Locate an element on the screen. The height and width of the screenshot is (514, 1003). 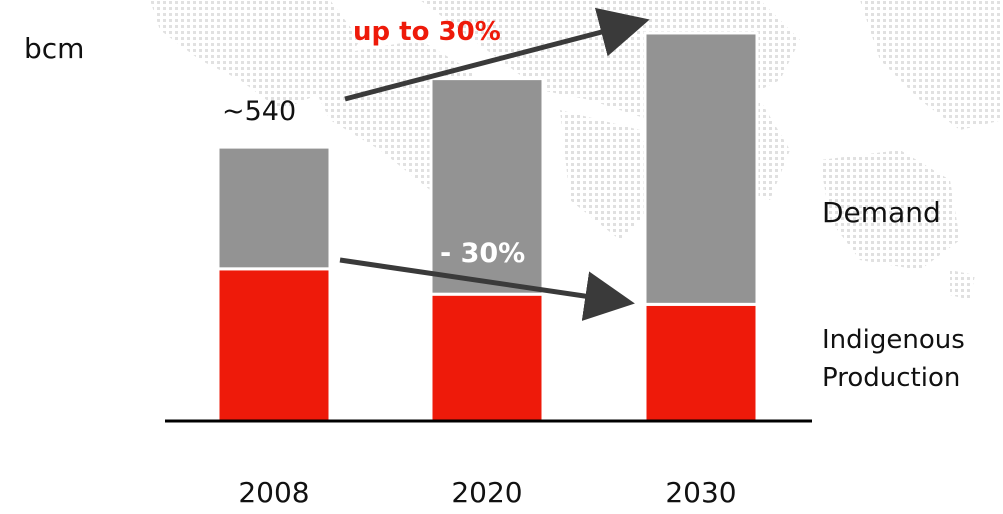
production-decline-arrow is located at coordinates (487, 289).